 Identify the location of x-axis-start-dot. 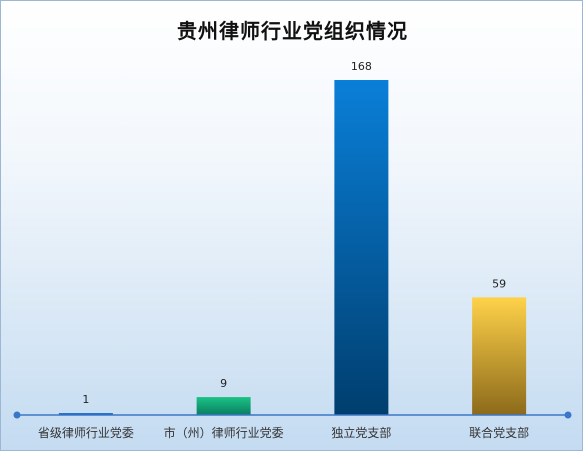
(17, 415).